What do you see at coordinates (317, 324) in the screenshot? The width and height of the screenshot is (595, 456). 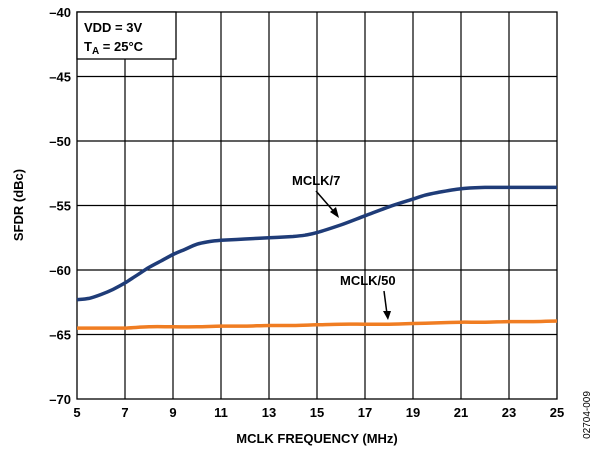 I see `series-line-mclk50` at bounding box center [317, 324].